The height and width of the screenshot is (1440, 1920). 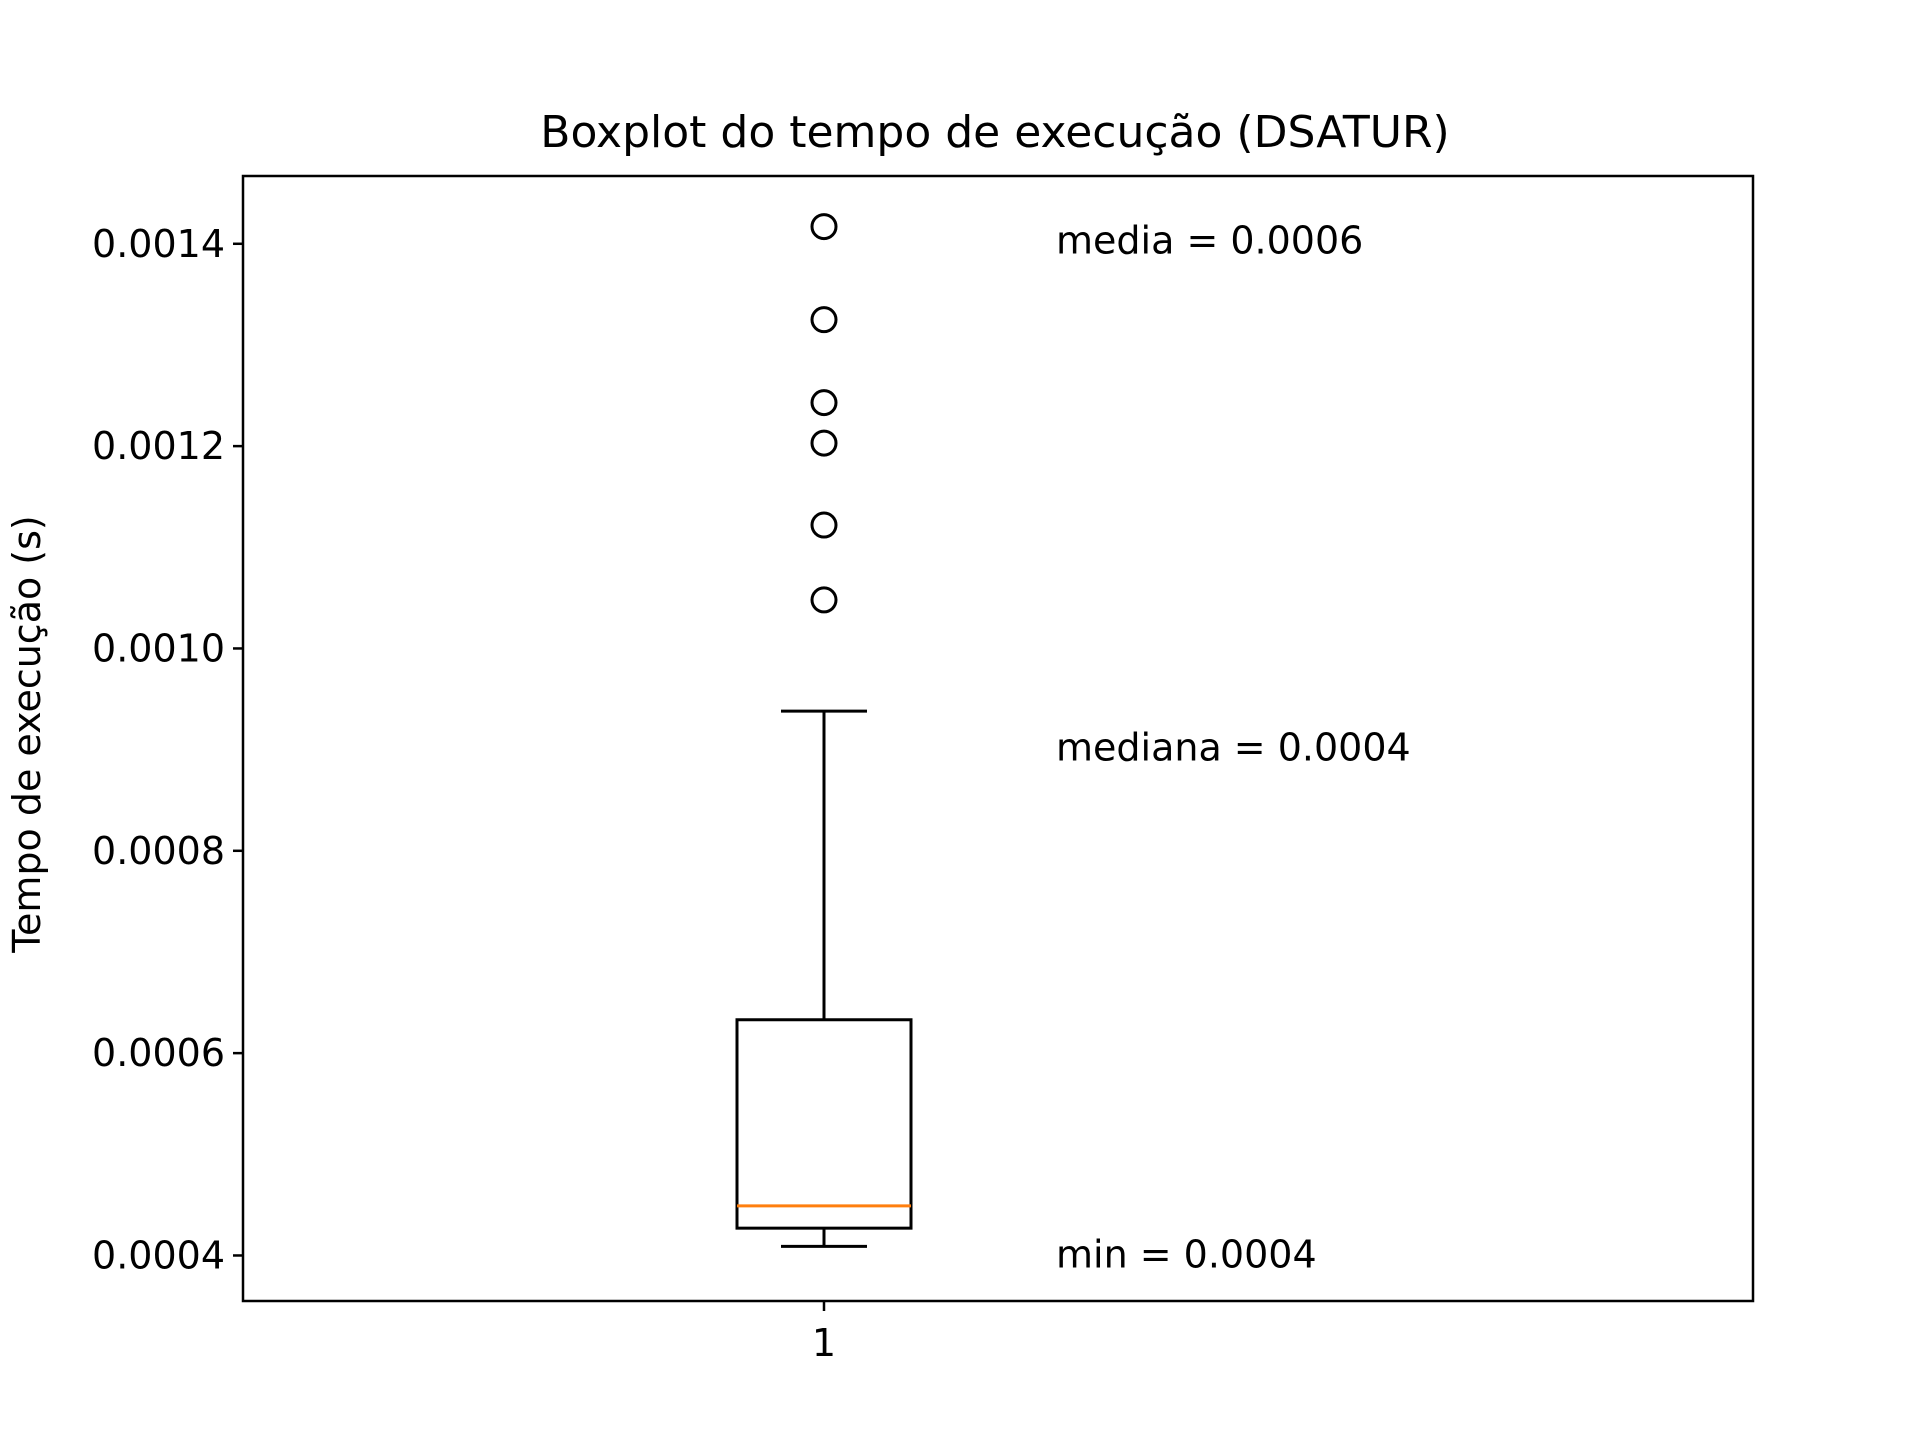 What do you see at coordinates (994, 132) in the screenshot?
I see `chart-title: Boxplot do tempo de execução (DSATUR)` at bounding box center [994, 132].